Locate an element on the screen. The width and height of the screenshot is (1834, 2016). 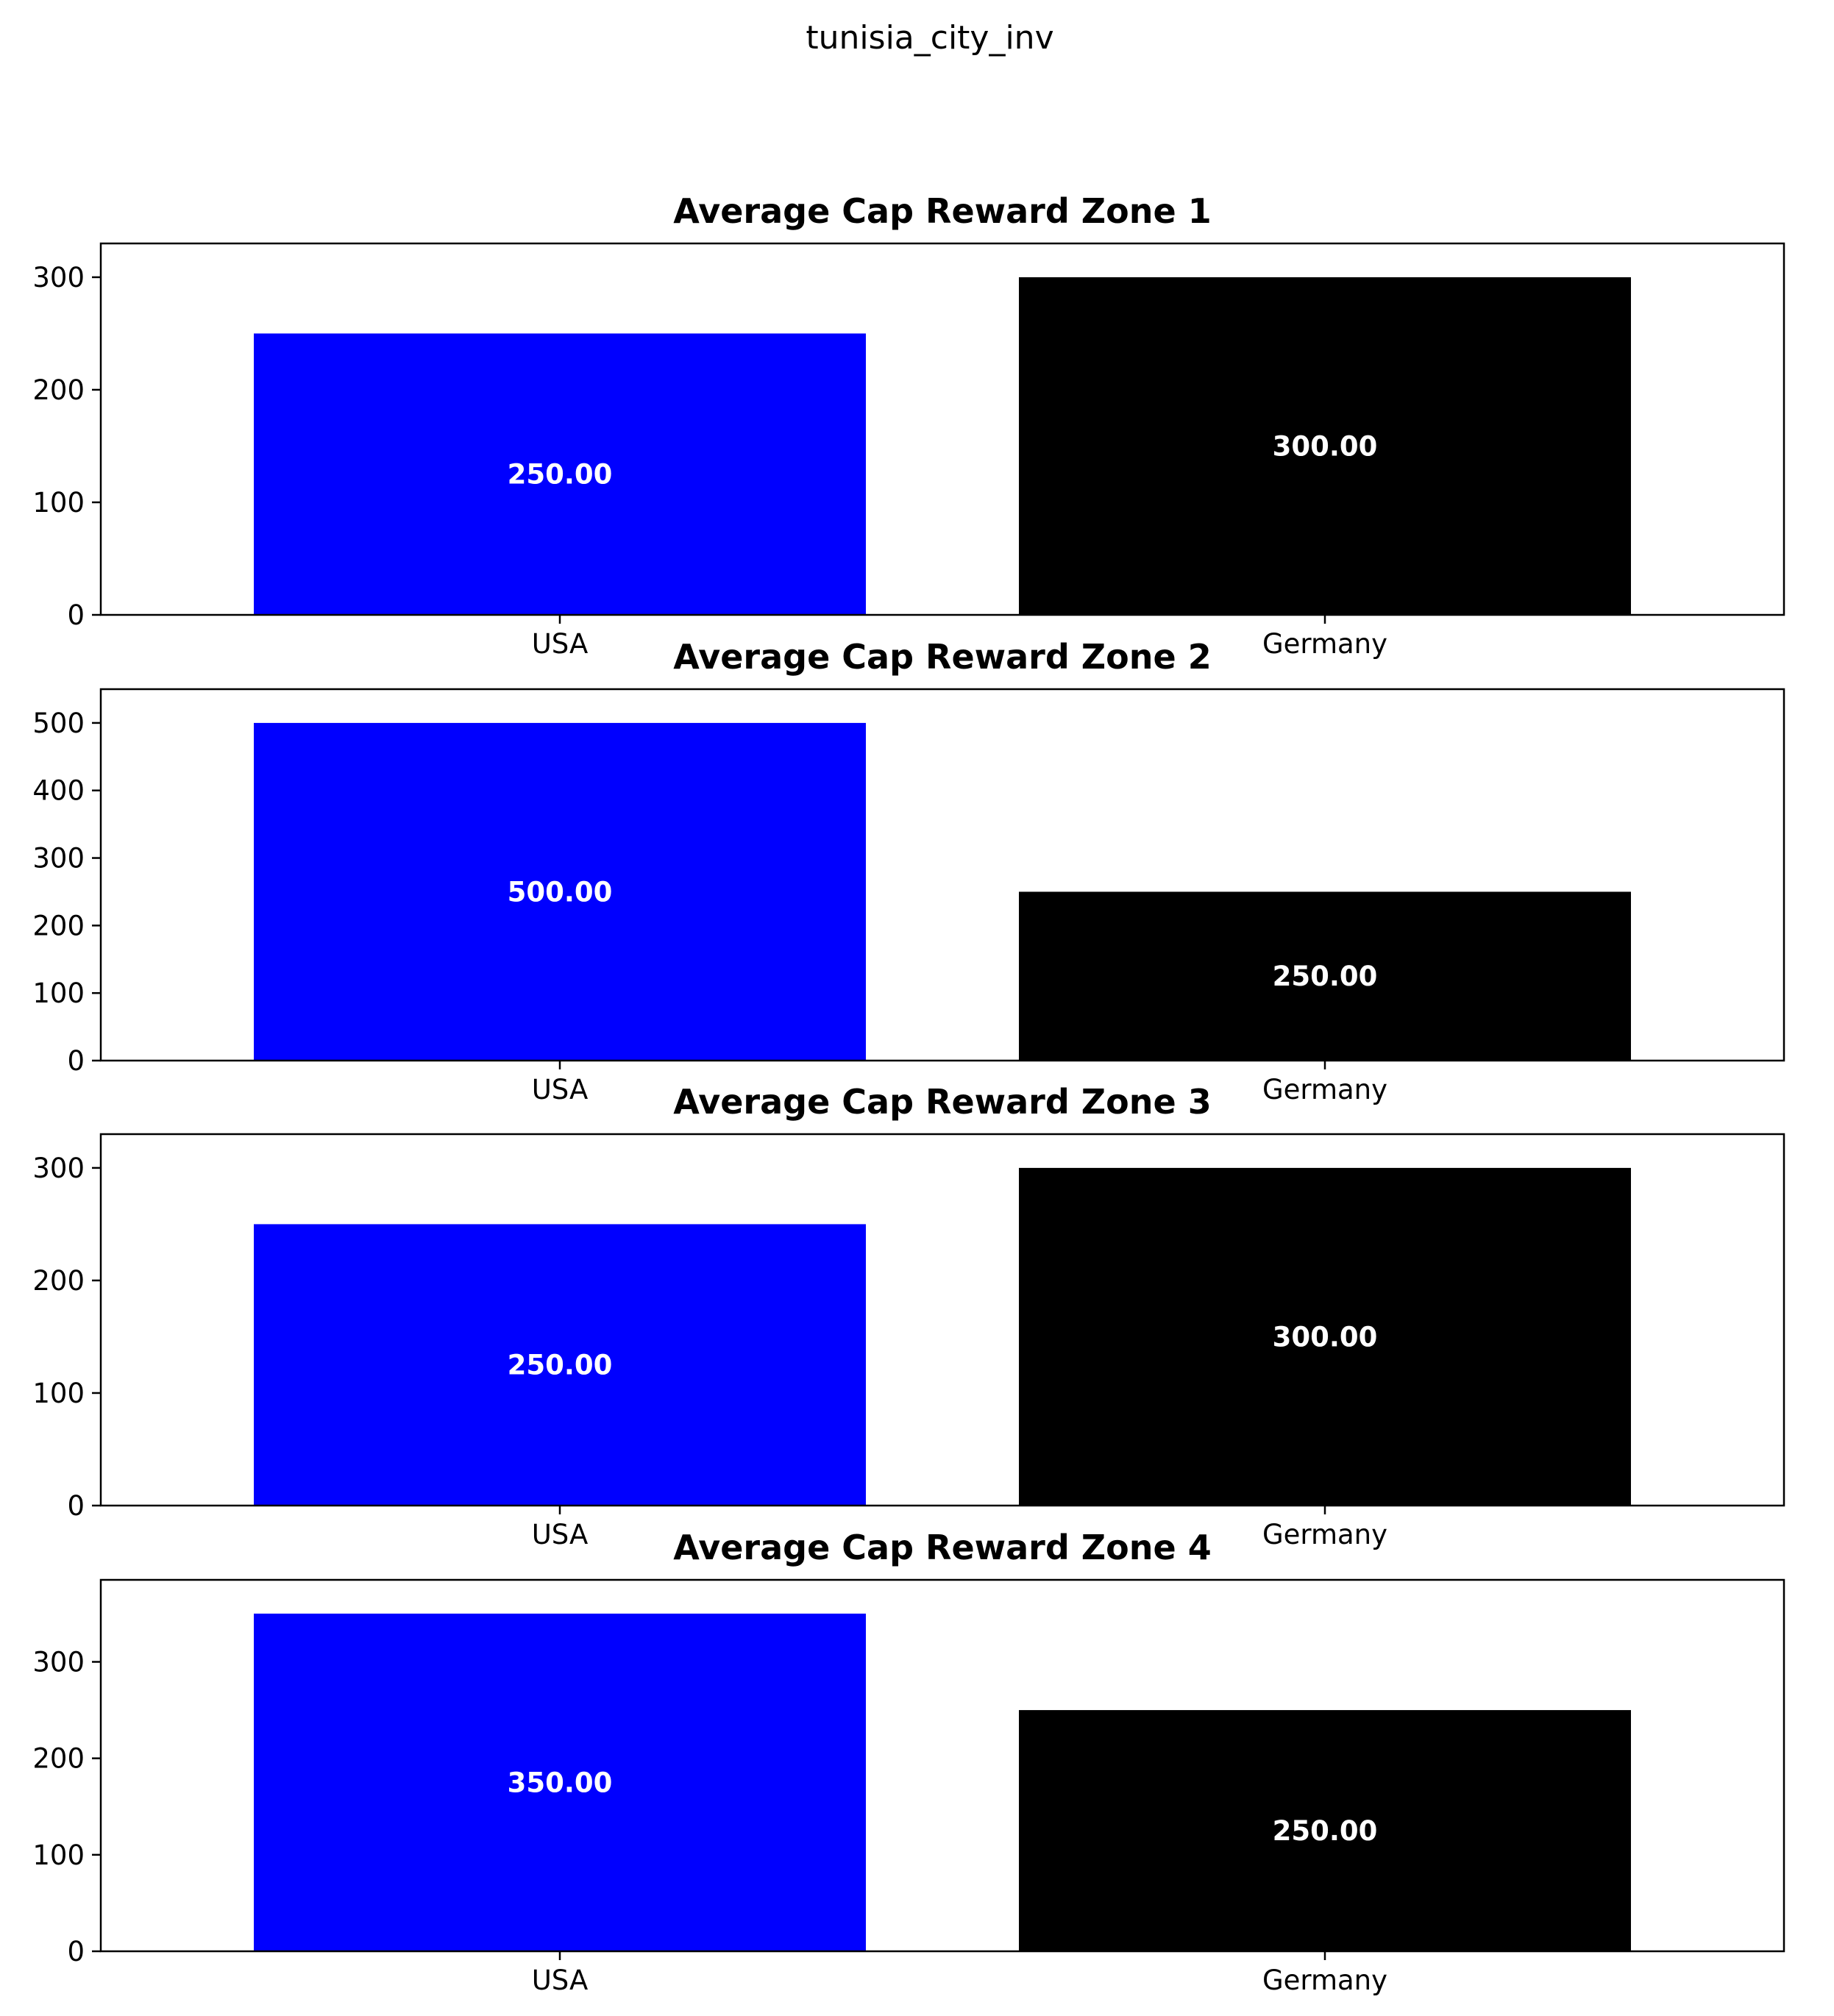
figure-suptitle: tunisia_city_inv is located at coordinates (930, 38).